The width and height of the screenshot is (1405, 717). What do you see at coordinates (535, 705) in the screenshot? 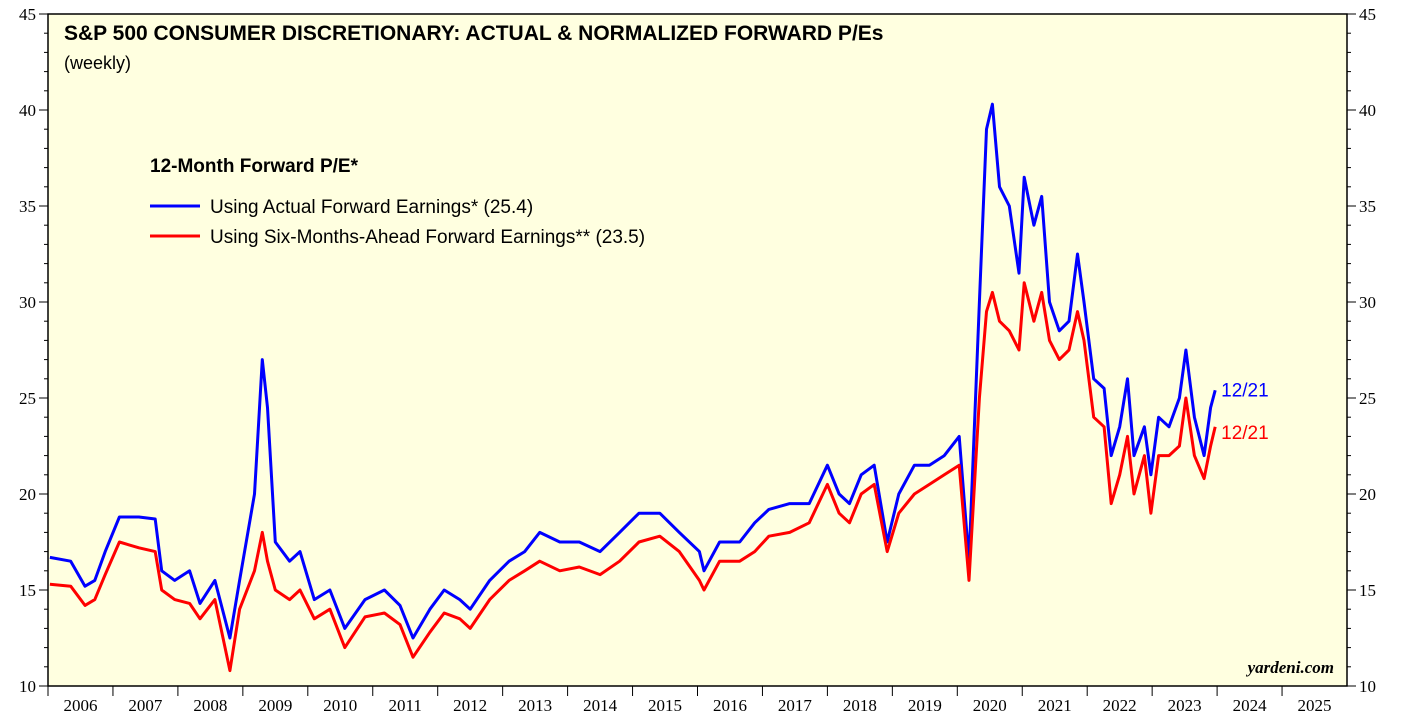
I see `x-tick-label: 2013` at bounding box center [535, 705].